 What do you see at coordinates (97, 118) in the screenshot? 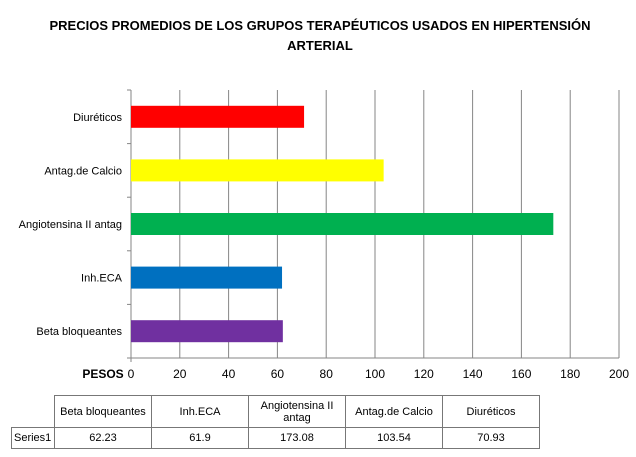
I see `category-label: Diuréticos` at bounding box center [97, 118].